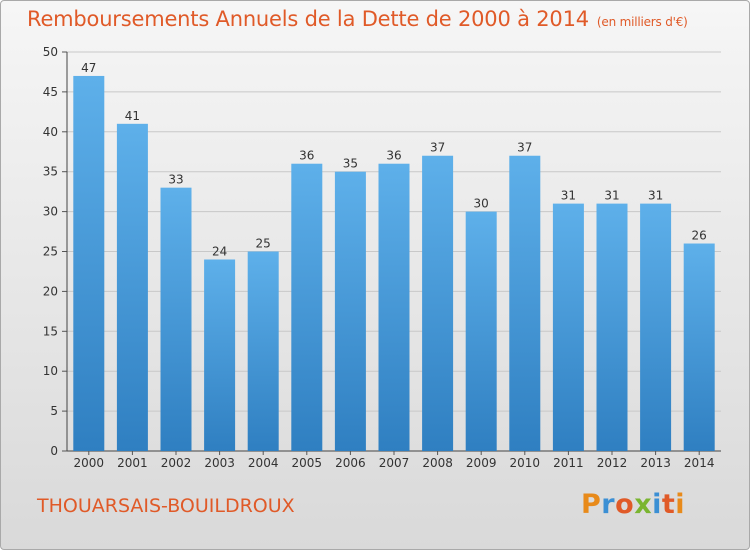 Image resolution: width=750 pixels, height=550 pixels. I want to click on y-tick-label: 35, so click(50, 172).